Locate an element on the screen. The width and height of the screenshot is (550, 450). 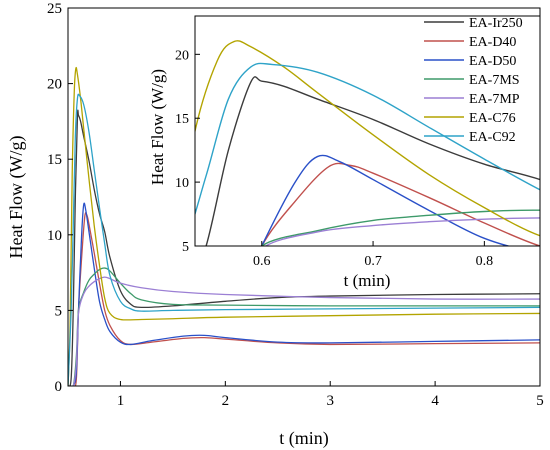
main-y-tick-label: 25 is located at coordinates (54, 9).